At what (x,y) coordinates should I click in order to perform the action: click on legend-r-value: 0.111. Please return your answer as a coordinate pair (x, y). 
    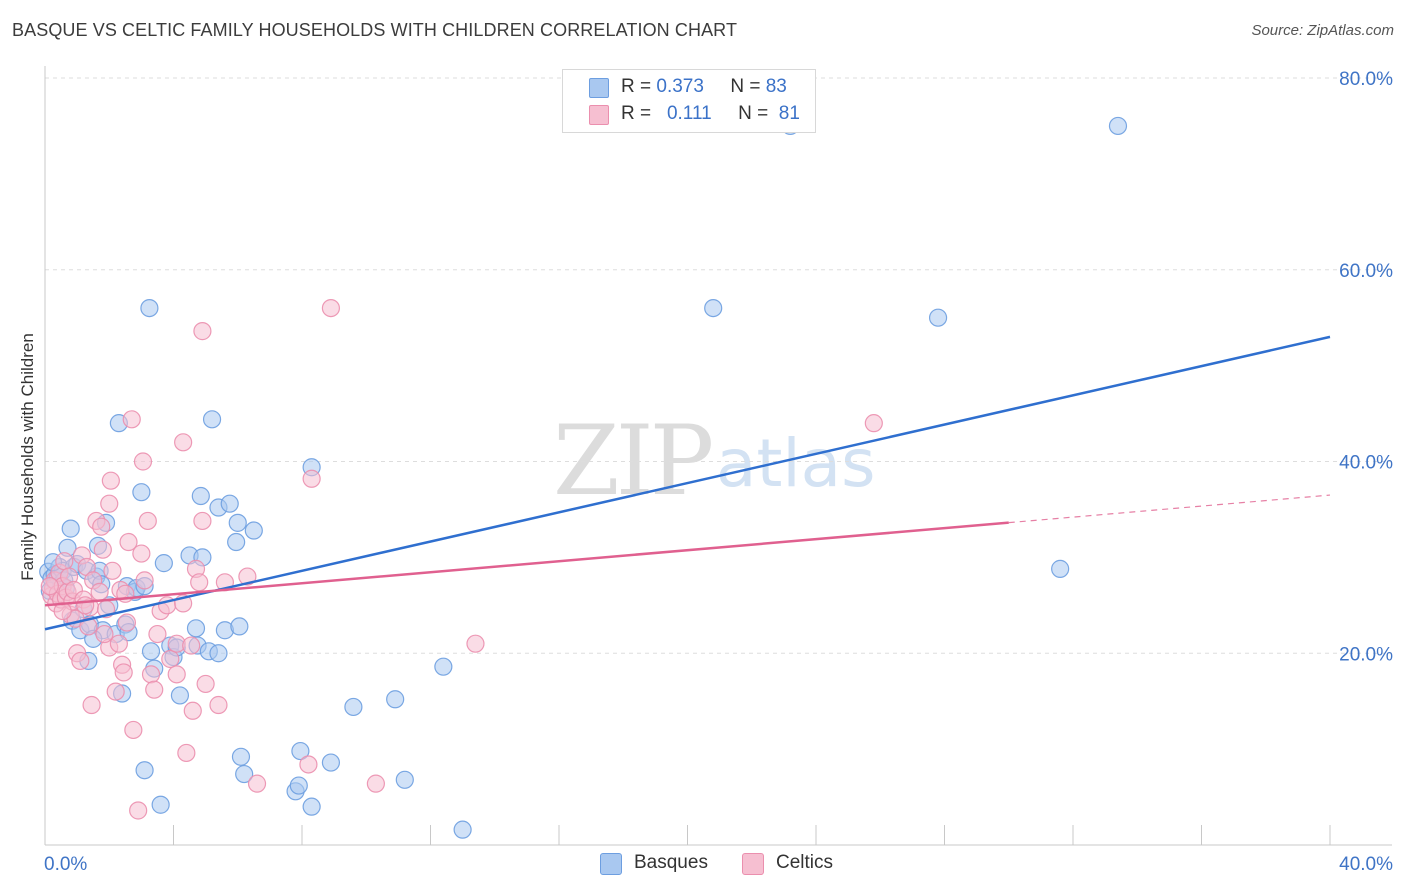
    Looking at the image, I should click on (689, 113).